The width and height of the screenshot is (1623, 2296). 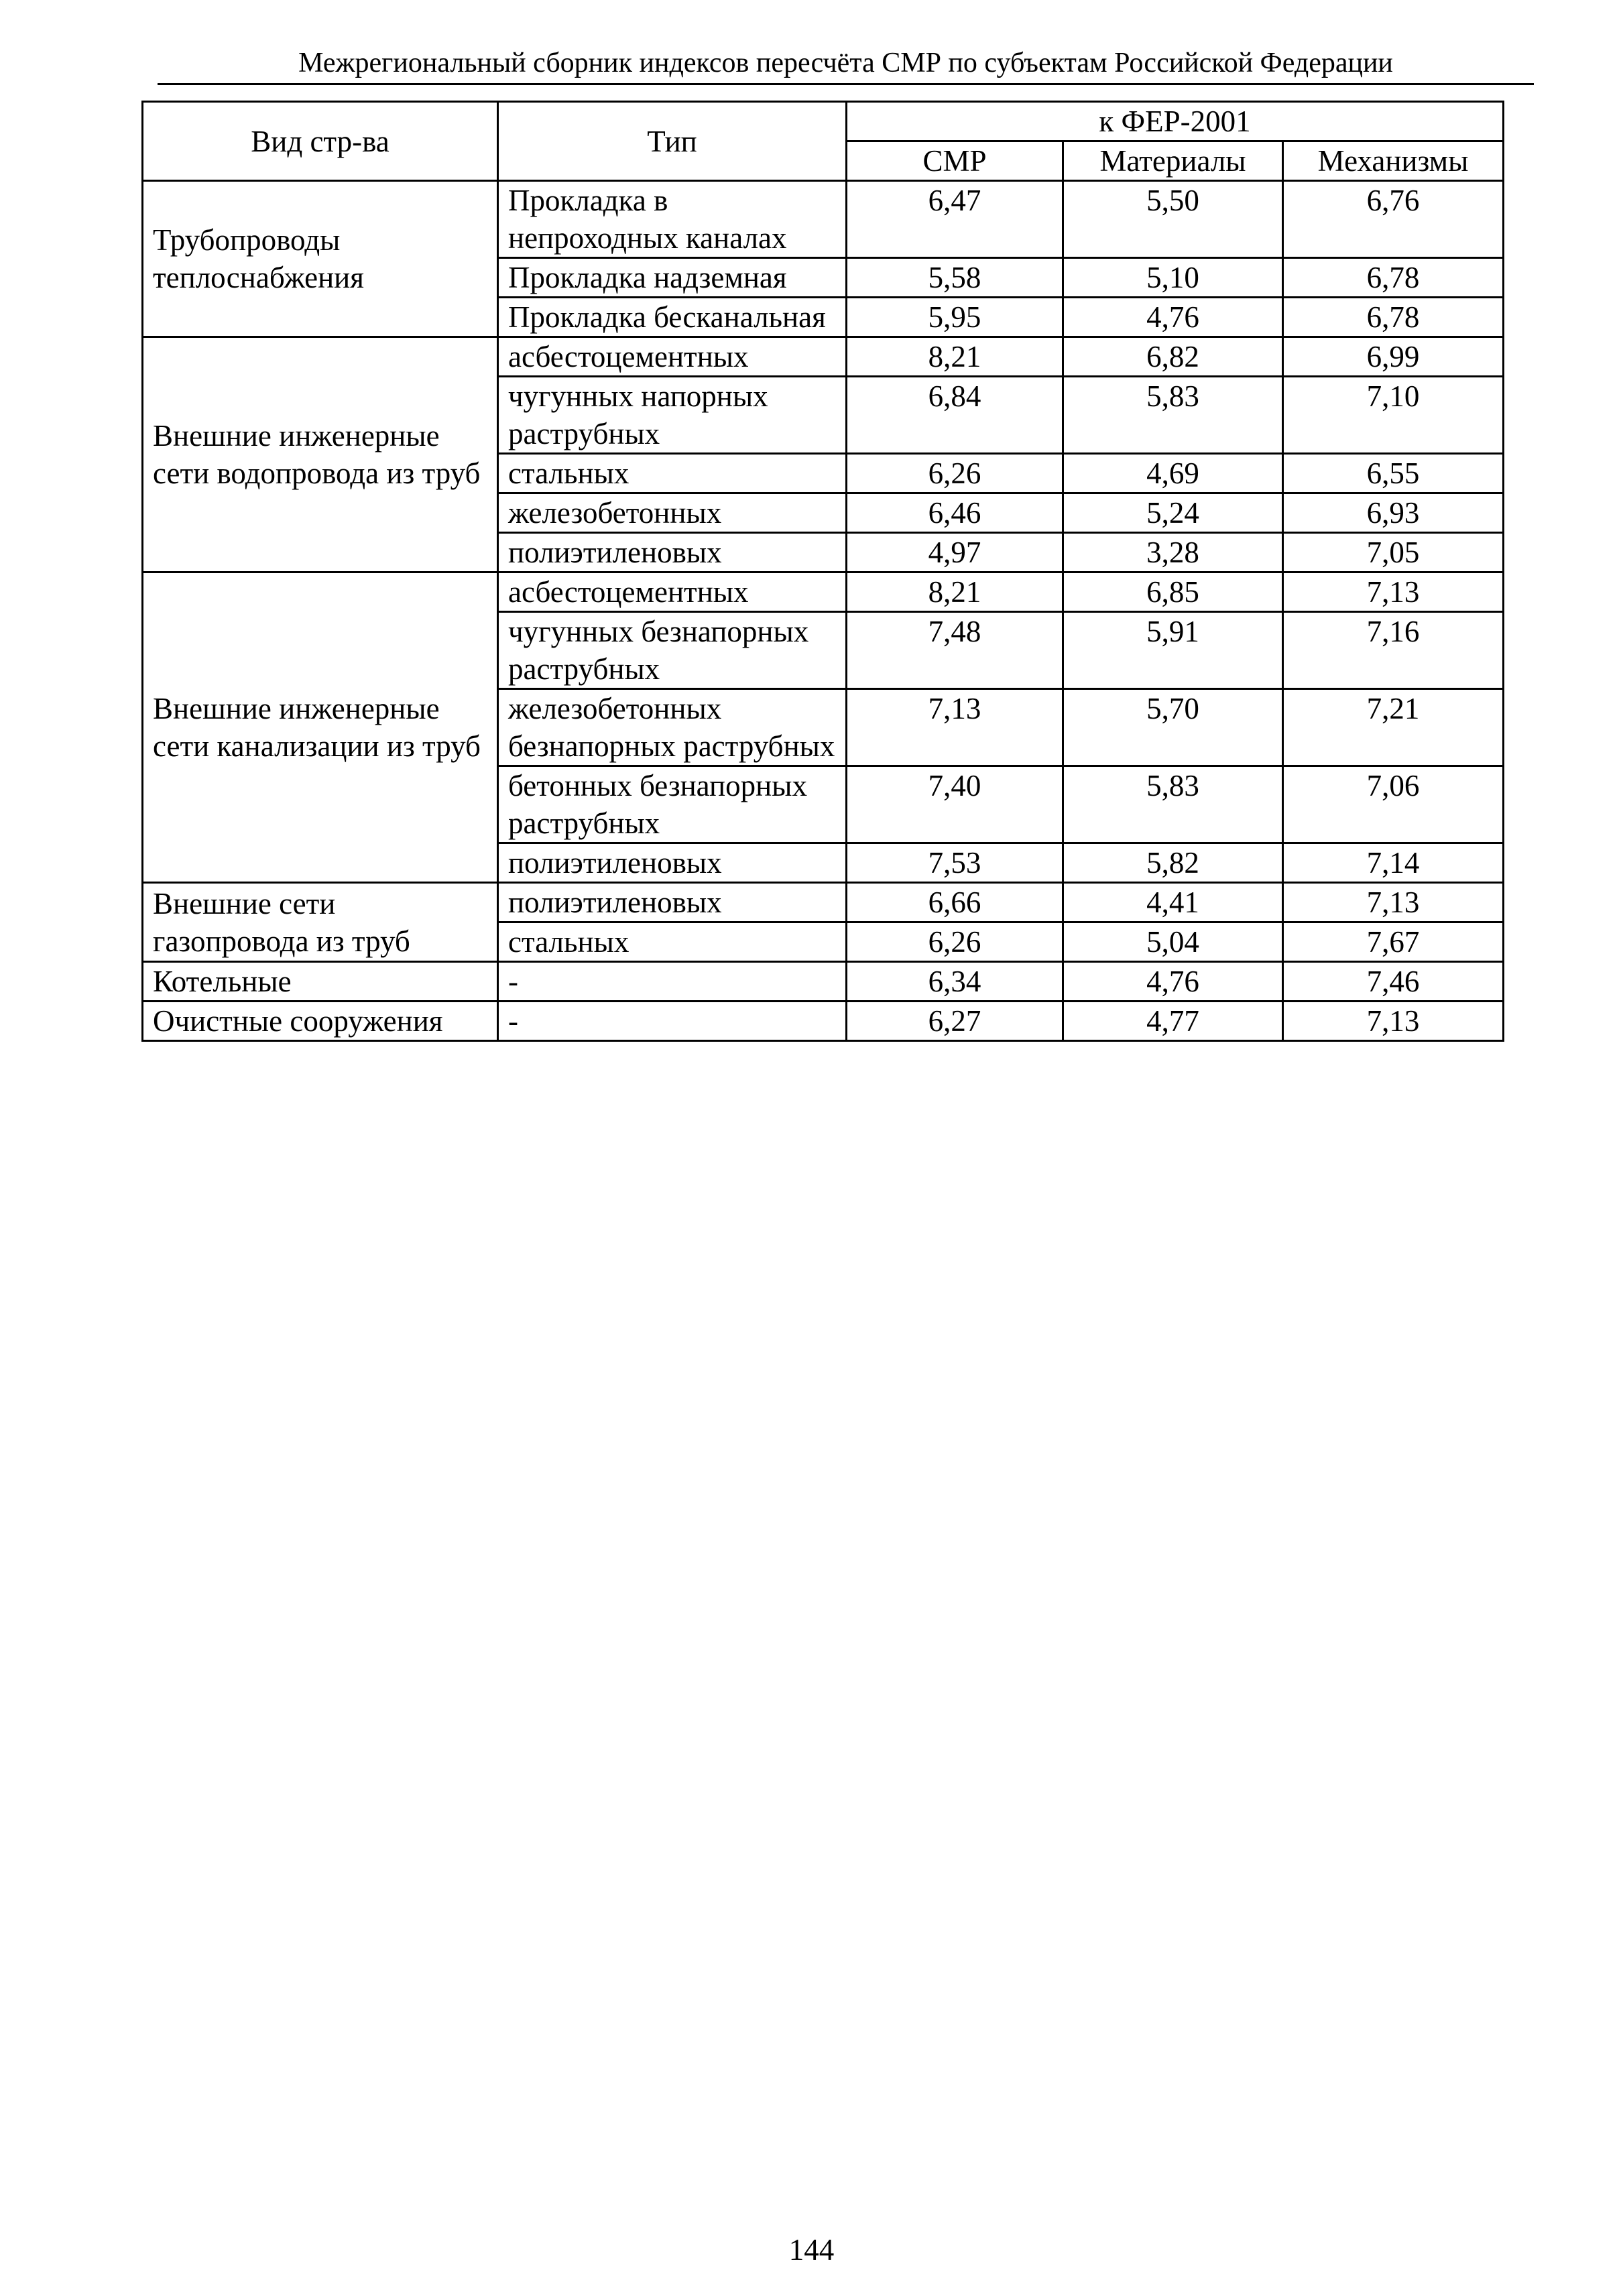 I want to click on cell-kind: Котельные, so click(x=320, y=981).